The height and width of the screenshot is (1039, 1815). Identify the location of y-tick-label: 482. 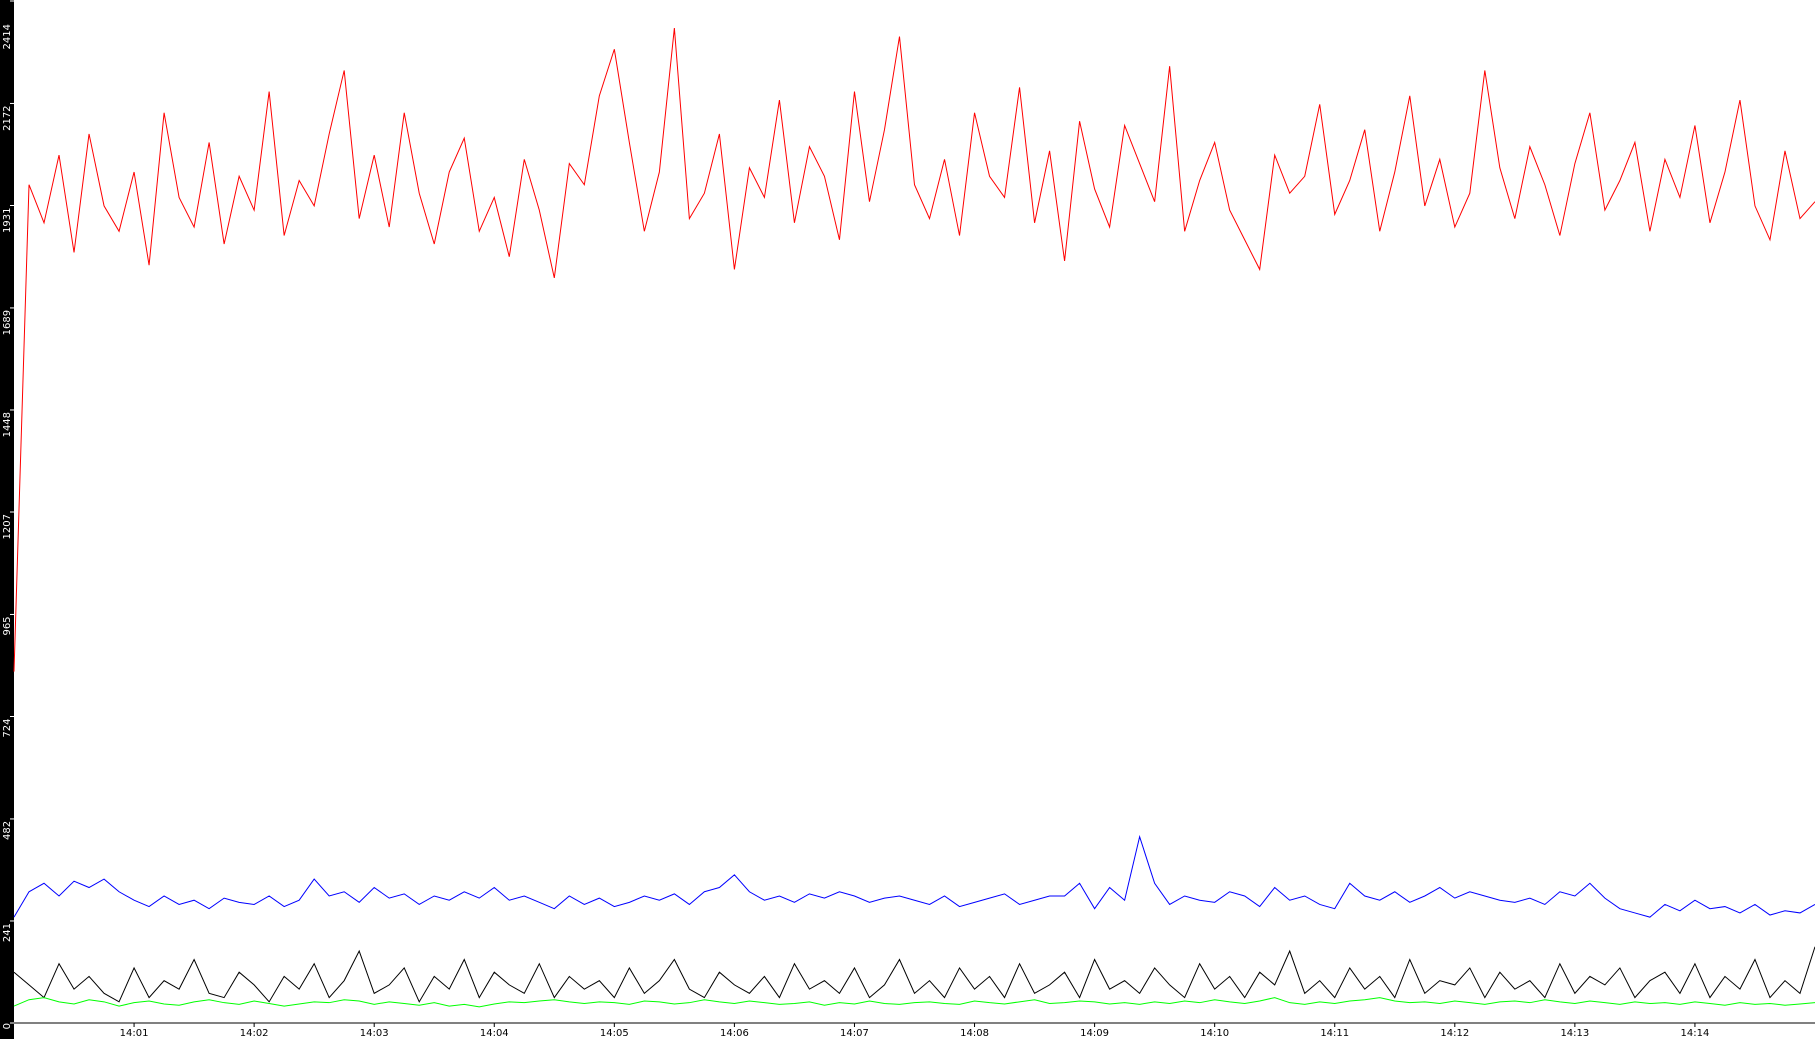
(7, 830).